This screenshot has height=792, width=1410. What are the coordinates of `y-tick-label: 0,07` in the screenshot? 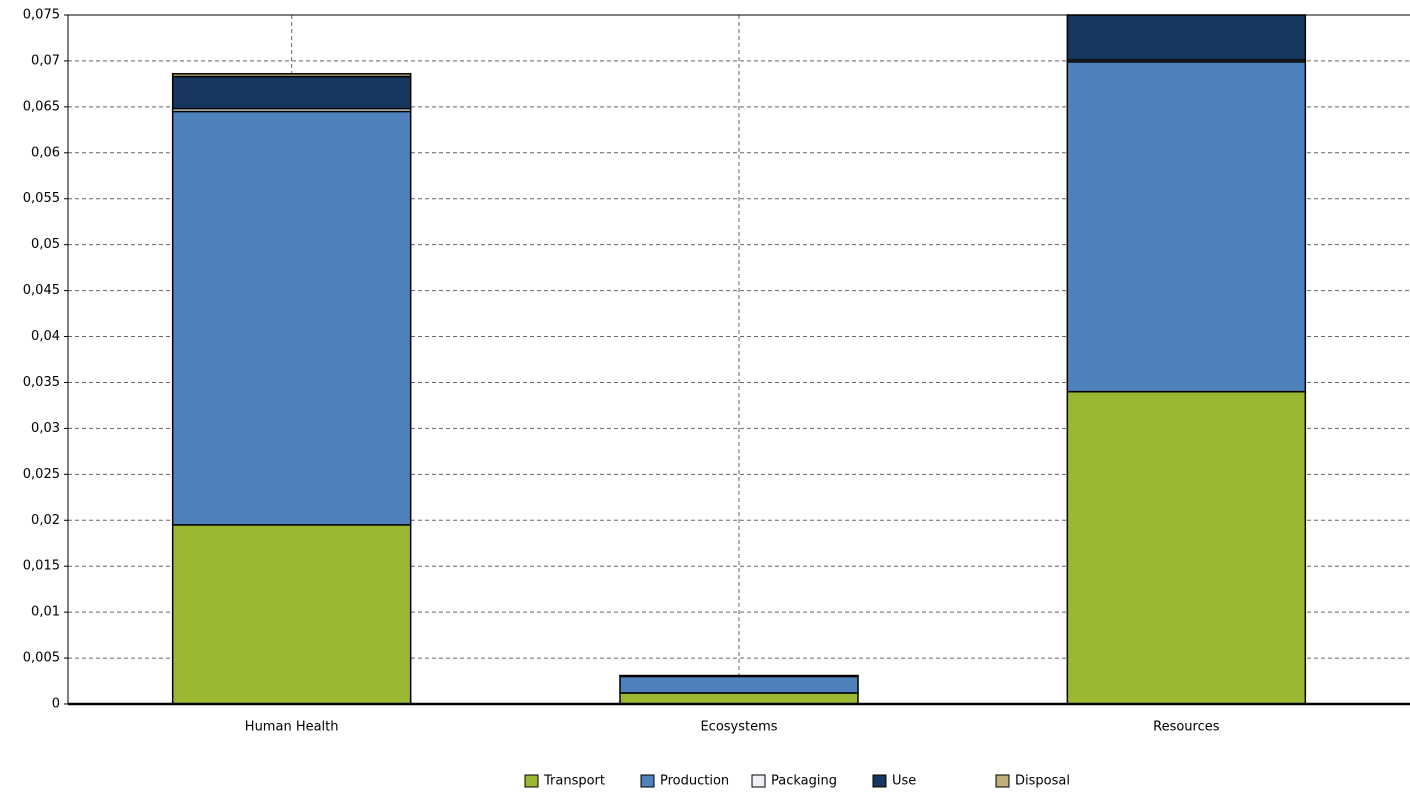 It's located at (45, 60).